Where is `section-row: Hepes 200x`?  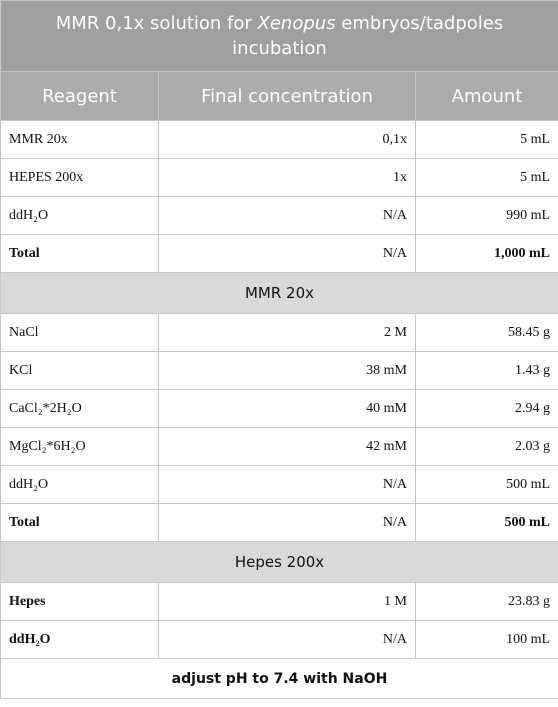 section-row: Hepes 200x is located at coordinates (279, 562).